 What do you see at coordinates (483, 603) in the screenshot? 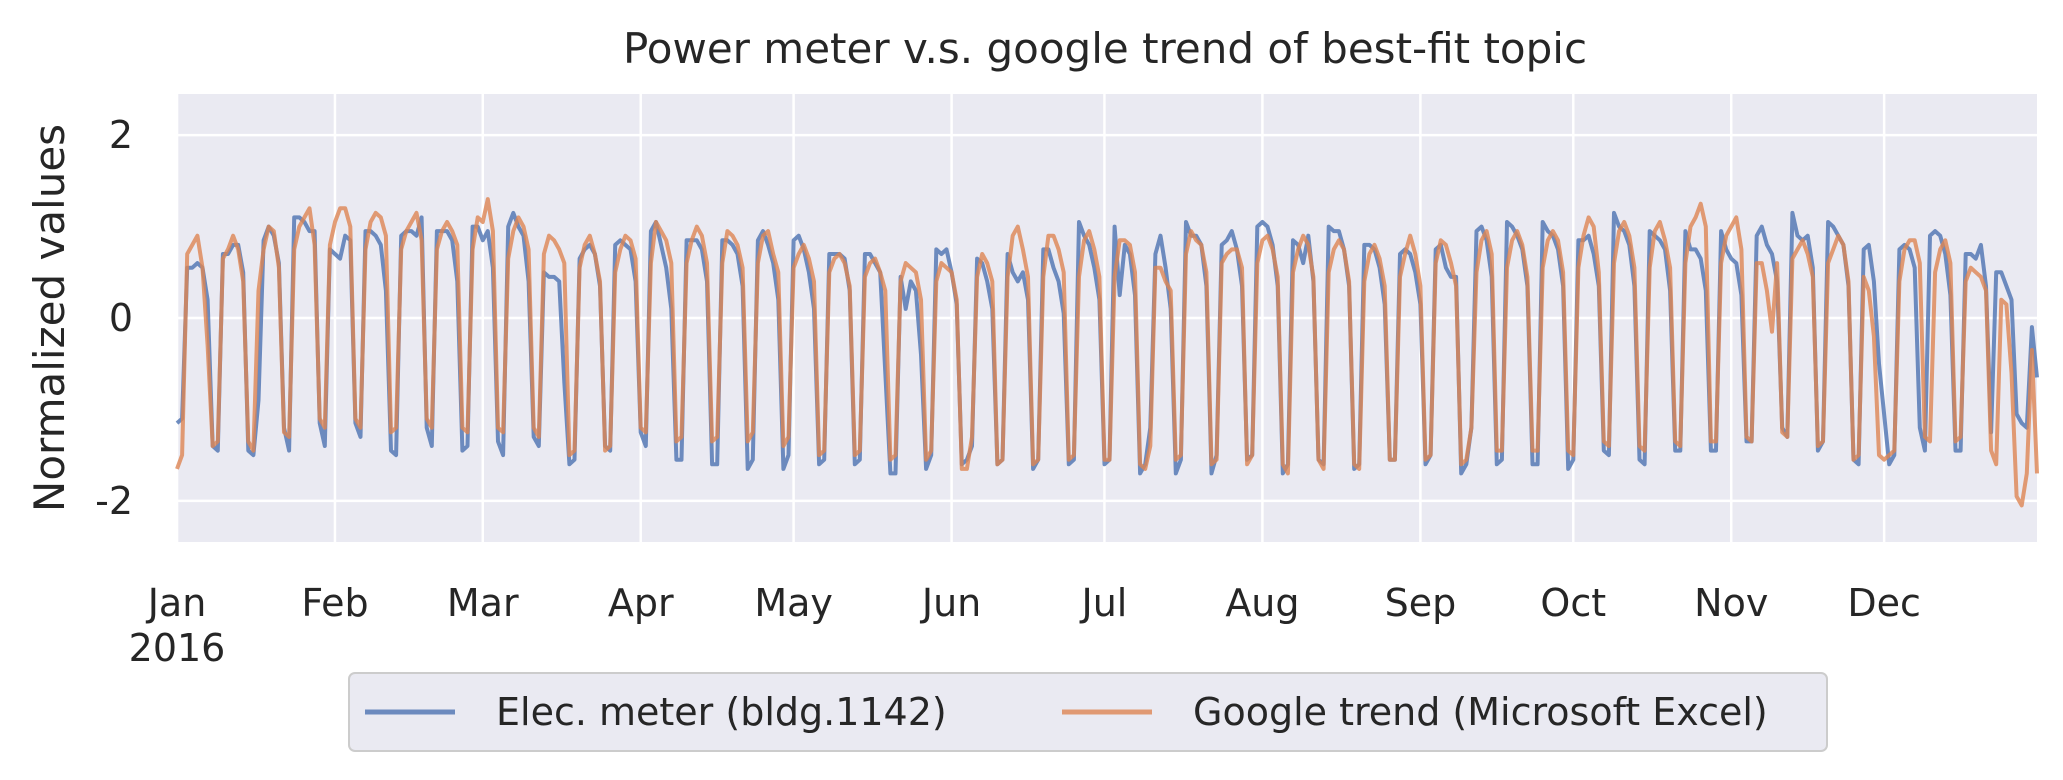
I see `x-tick-label: Mar` at bounding box center [483, 603].